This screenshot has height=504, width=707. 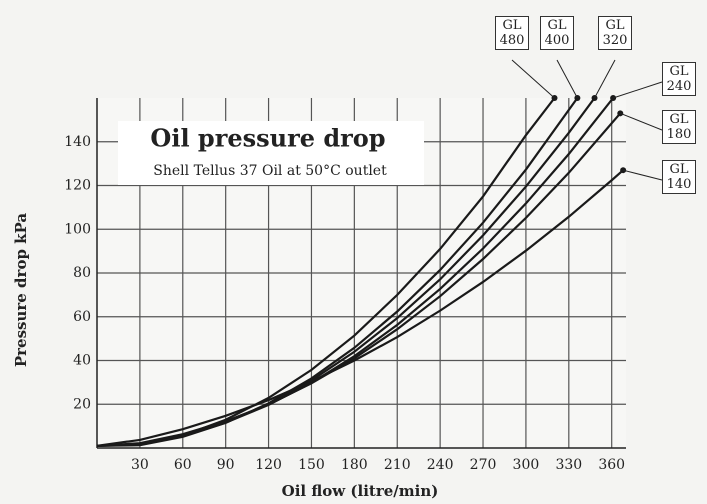 I want to click on title-box, so click(x=271, y=153).